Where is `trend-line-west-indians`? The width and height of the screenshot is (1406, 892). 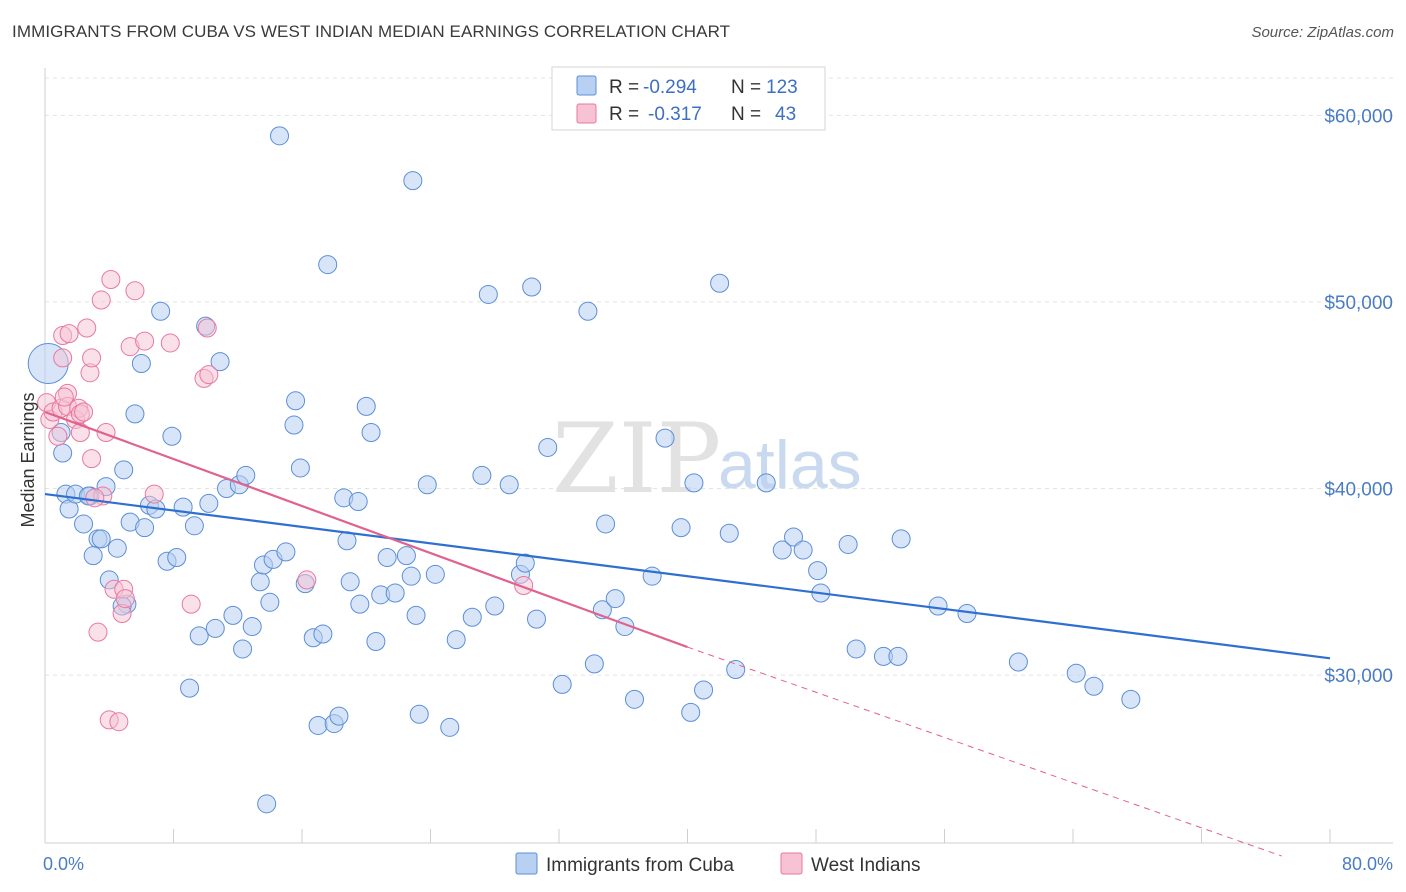
trend-line-west-indians is located at coordinates (366, 529).